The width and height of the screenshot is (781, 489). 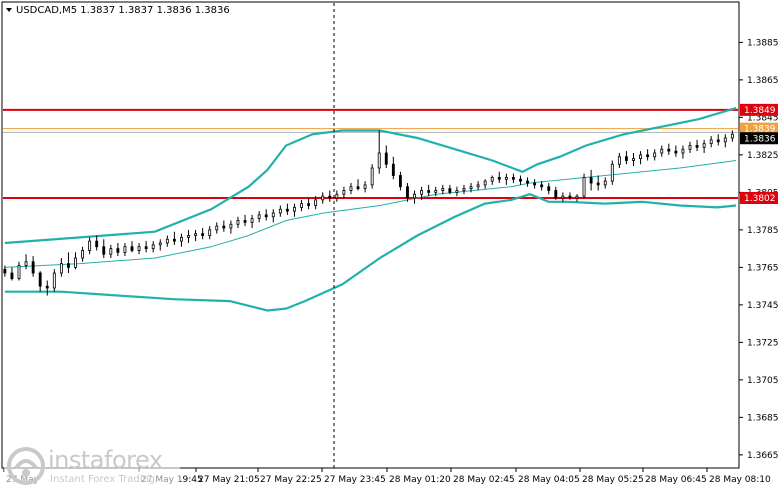 I want to click on watermark: instaforex Instant Forex Trading, so click(x=92, y=466).